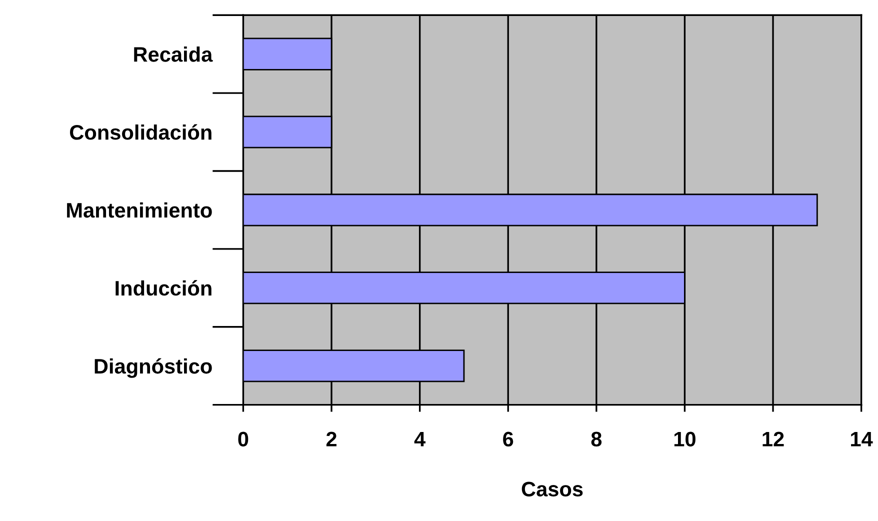 The width and height of the screenshot is (878, 521). What do you see at coordinates (596, 439) in the screenshot?
I see `x-tick-label: 8` at bounding box center [596, 439].